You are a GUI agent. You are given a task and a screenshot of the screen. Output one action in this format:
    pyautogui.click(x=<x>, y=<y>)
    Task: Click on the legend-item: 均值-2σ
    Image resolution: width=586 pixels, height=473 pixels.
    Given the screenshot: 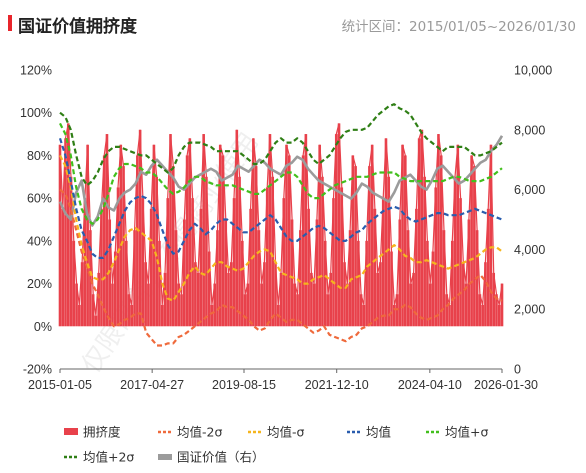 What is the action you would take?
    pyautogui.click(x=190, y=432)
    